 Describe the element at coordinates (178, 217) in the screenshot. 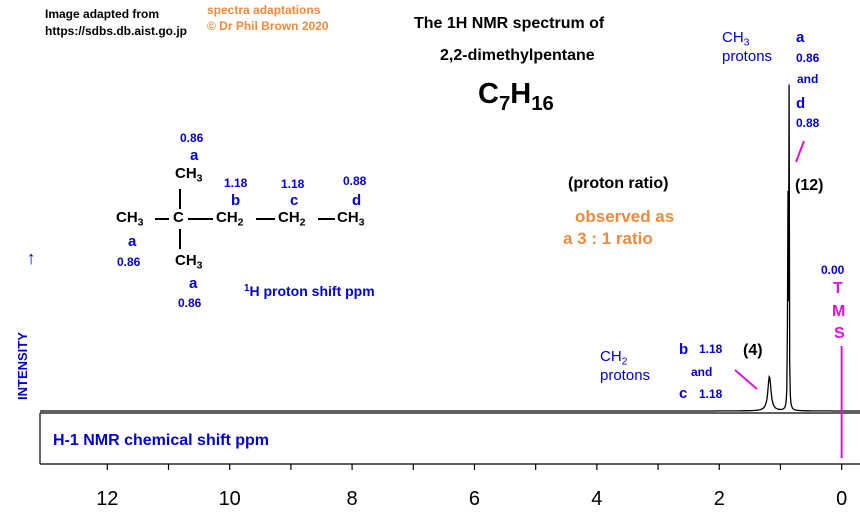

I see `quaternary-carbon: C` at that location.